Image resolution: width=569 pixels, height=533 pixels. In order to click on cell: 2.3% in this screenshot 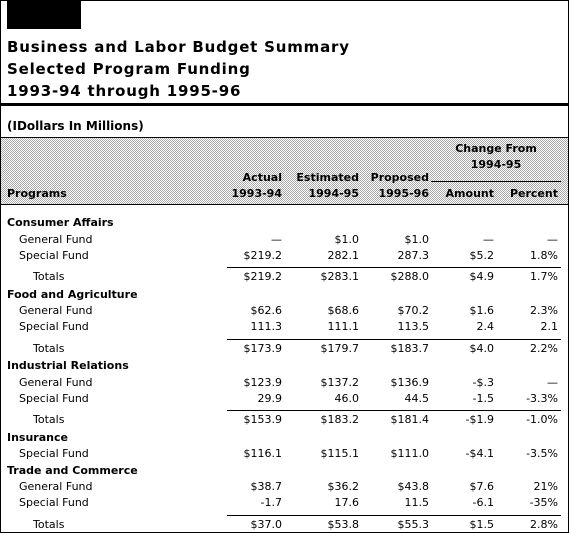, I will do `click(544, 311)`.